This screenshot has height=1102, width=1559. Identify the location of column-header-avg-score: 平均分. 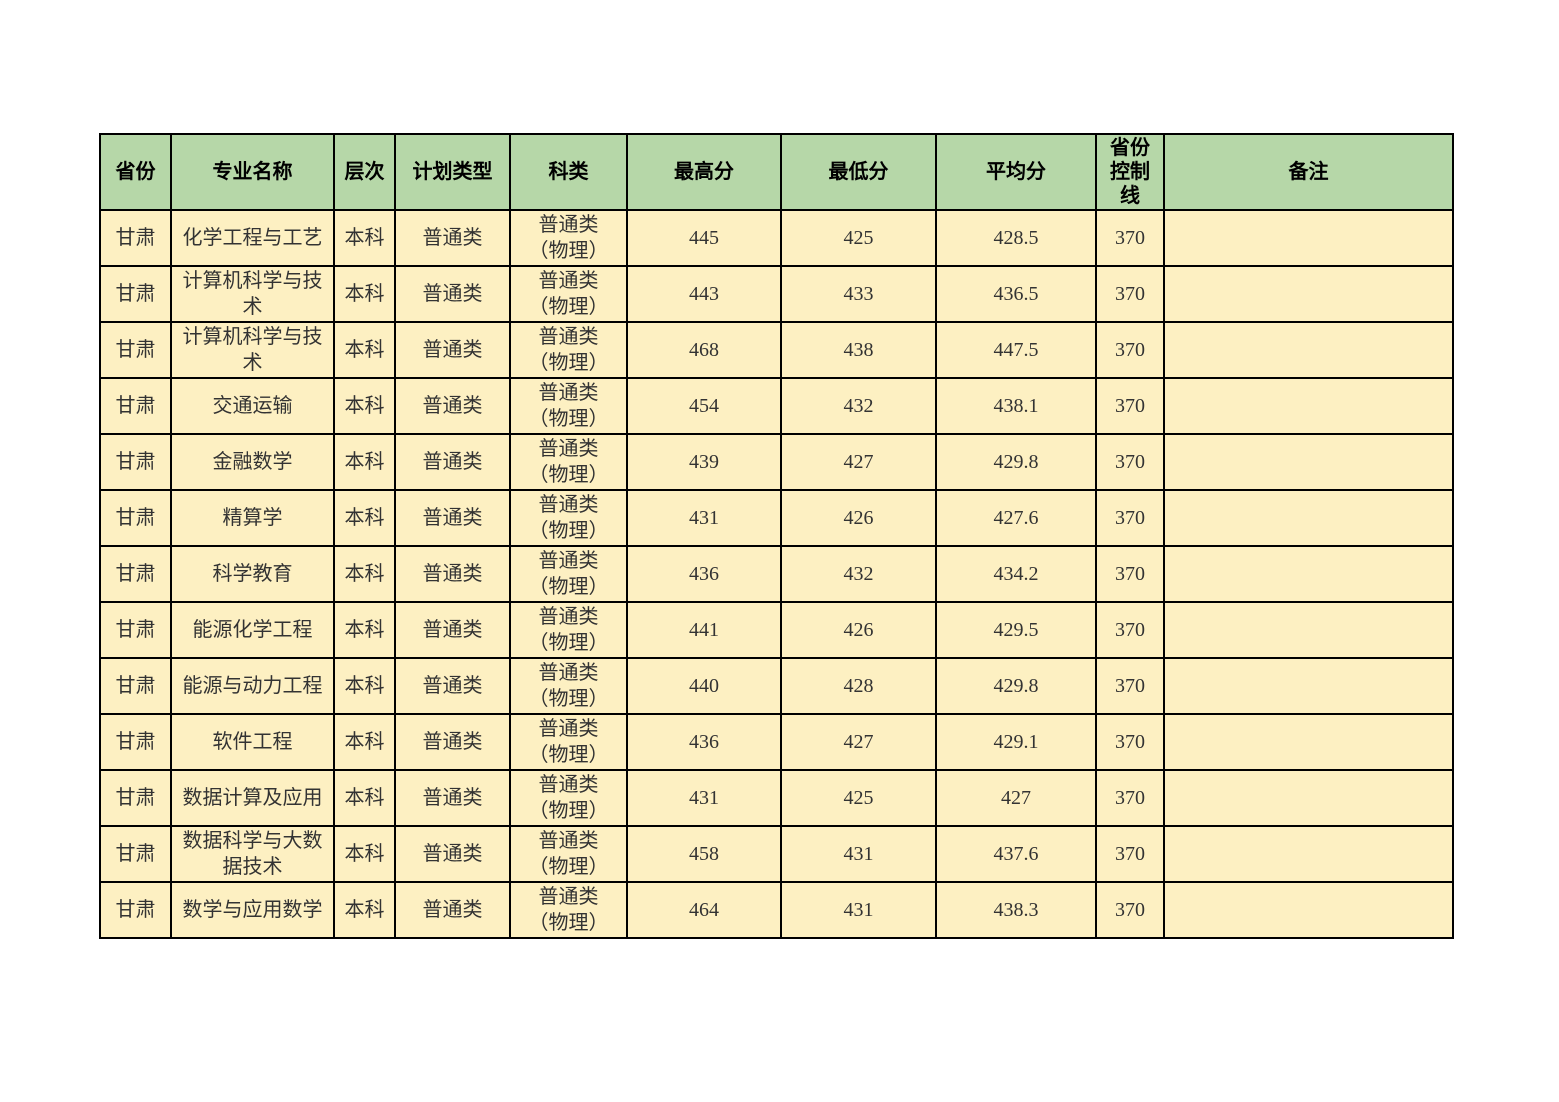
(1016, 172).